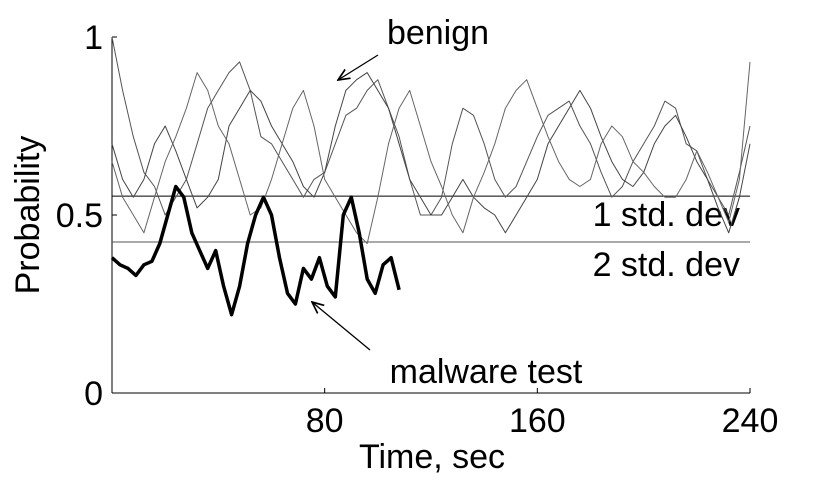 This screenshot has width=830, height=477. I want to click on reference-label: 2 std. dev, so click(666, 265).